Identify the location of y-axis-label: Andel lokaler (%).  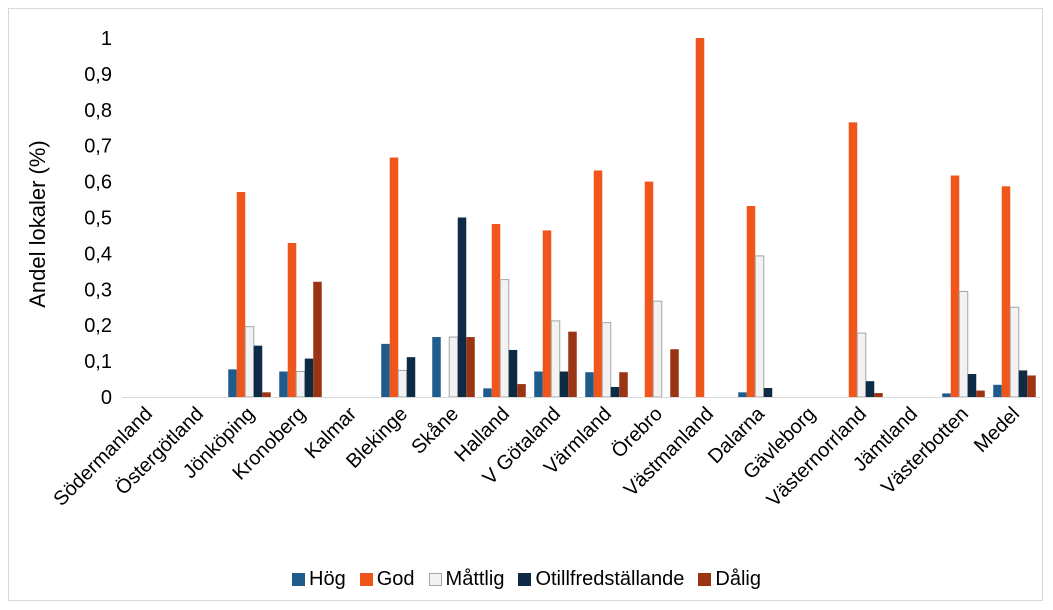
(37, 224).